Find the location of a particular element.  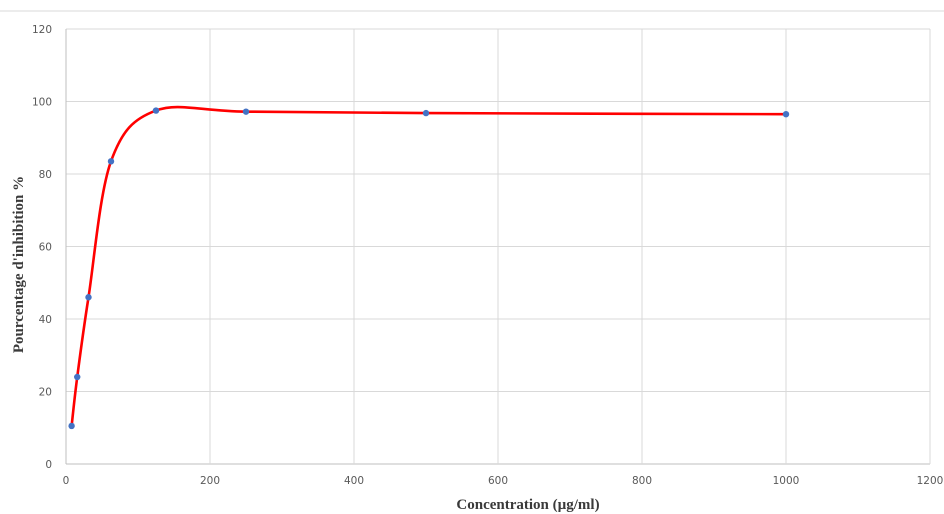

x-tick-label: 1000 is located at coordinates (786, 481).